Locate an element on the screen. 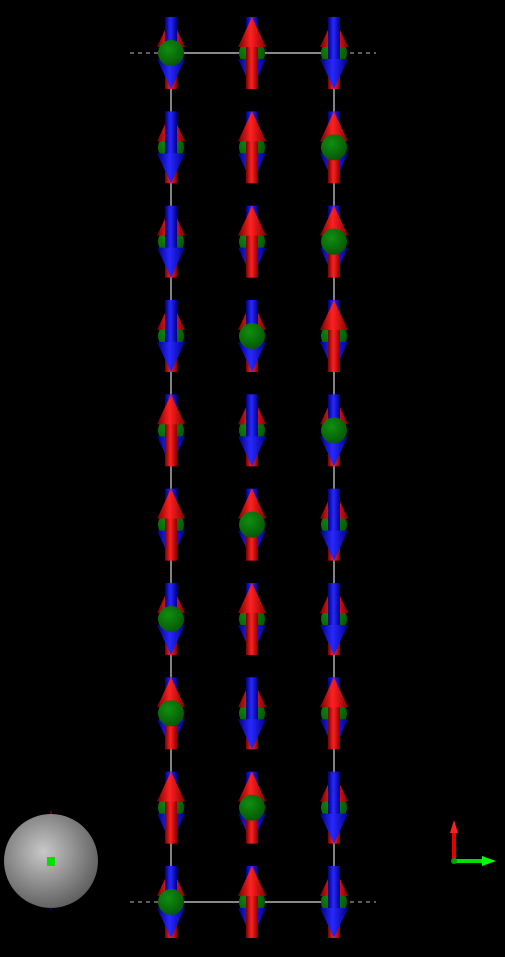 Image resolution: width=505 pixels, height=957 pixels. axes-triad-icon is located at coordinates (473, 843).